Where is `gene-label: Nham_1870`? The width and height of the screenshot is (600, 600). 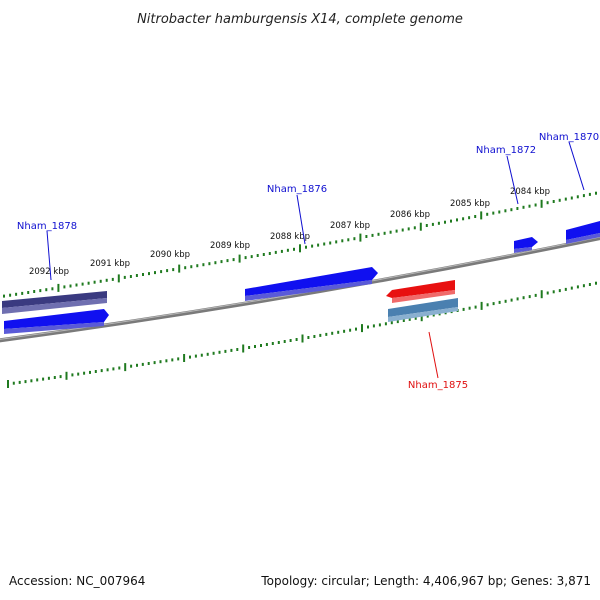 gene-label: Nham_1870 is located at coordinates (569, 137).